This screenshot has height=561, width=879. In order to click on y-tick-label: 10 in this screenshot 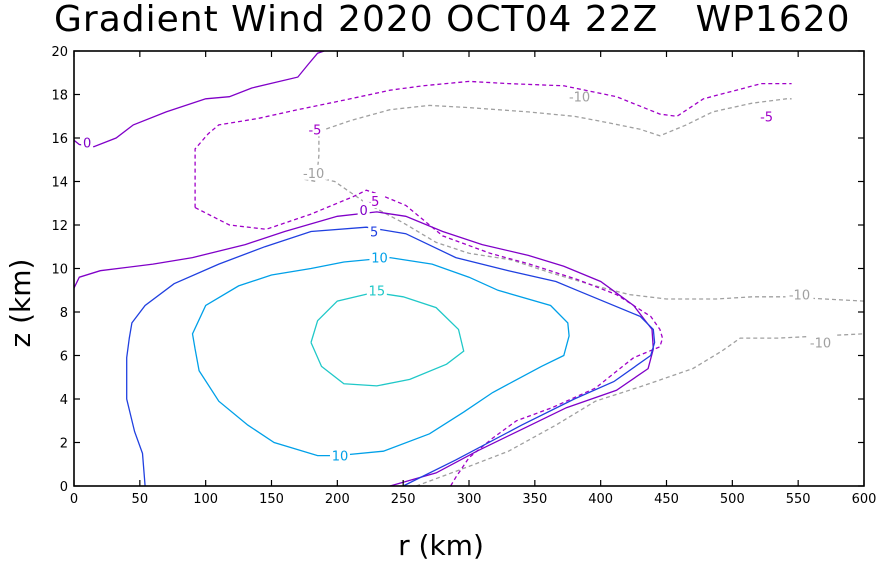, I will do `click(59, 270)`.